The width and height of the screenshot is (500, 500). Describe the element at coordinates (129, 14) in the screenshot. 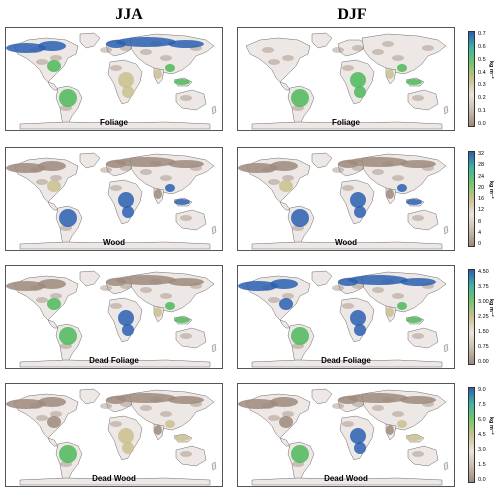

I see `column-title-jja: JJA` at that location.